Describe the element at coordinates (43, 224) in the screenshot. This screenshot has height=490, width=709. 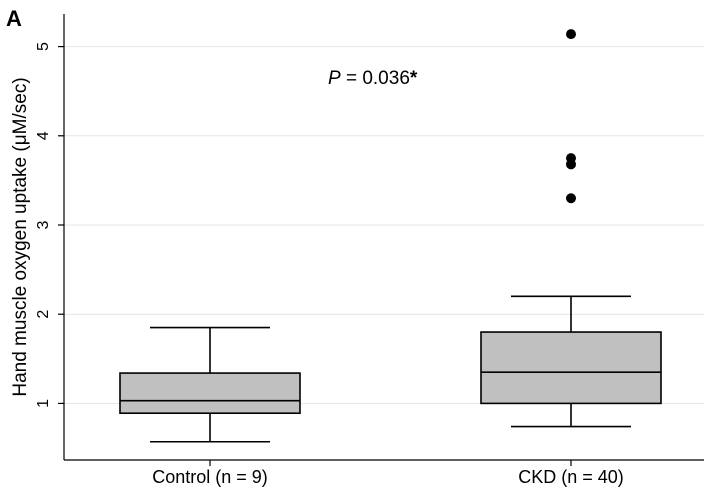
I see `y-tick-label-3: 3` at that location.